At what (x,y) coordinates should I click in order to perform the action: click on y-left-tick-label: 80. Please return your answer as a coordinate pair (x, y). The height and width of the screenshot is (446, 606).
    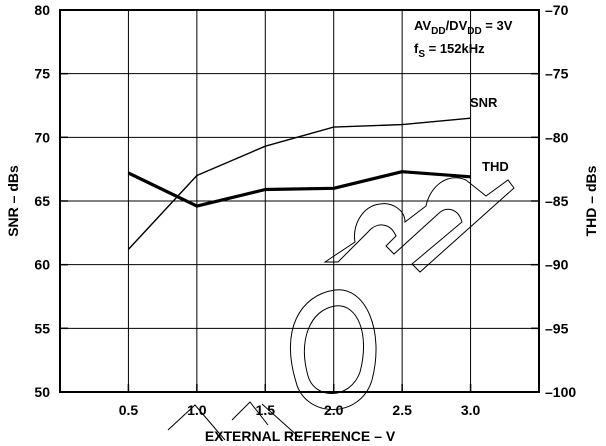
    Looking at the image, I should click on (42, 10).